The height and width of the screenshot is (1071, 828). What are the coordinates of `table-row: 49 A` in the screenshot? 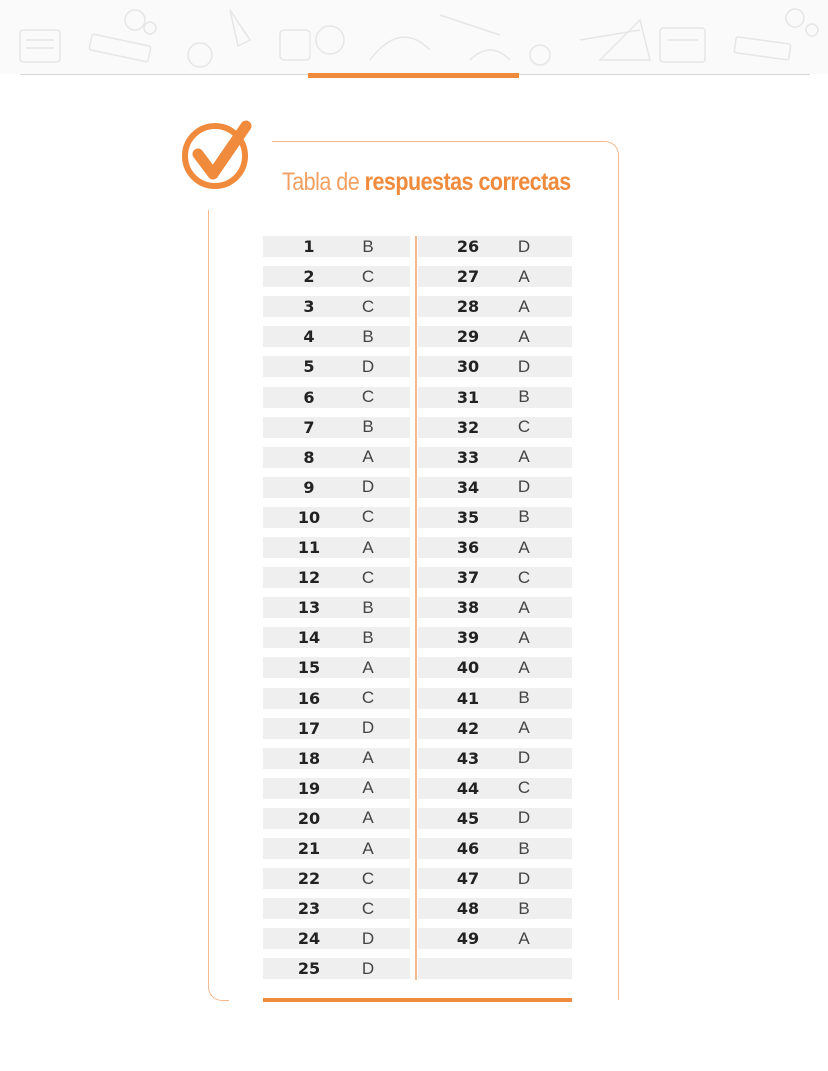 It's located at (495, 939).